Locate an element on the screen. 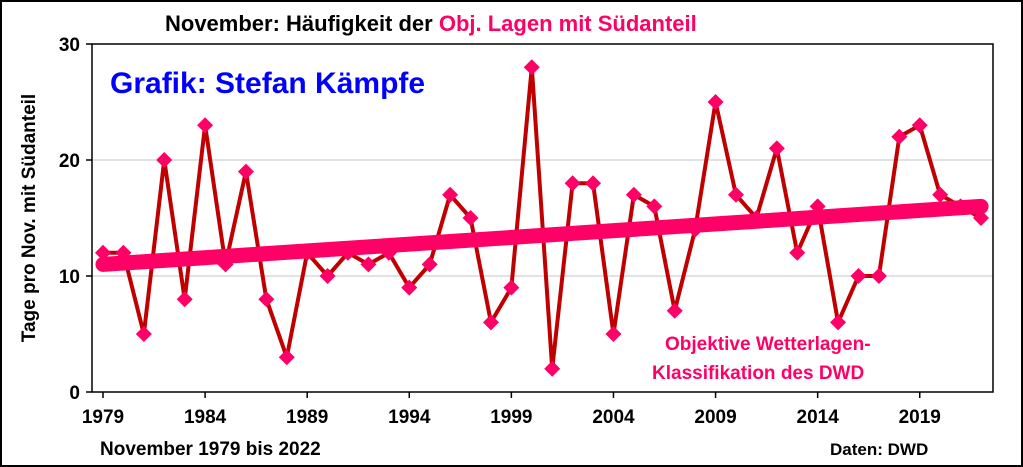 This screenshot has width=1023, height=467. x-axis-label: November 1979 bis 2022 is located at coordinates (210, 449).